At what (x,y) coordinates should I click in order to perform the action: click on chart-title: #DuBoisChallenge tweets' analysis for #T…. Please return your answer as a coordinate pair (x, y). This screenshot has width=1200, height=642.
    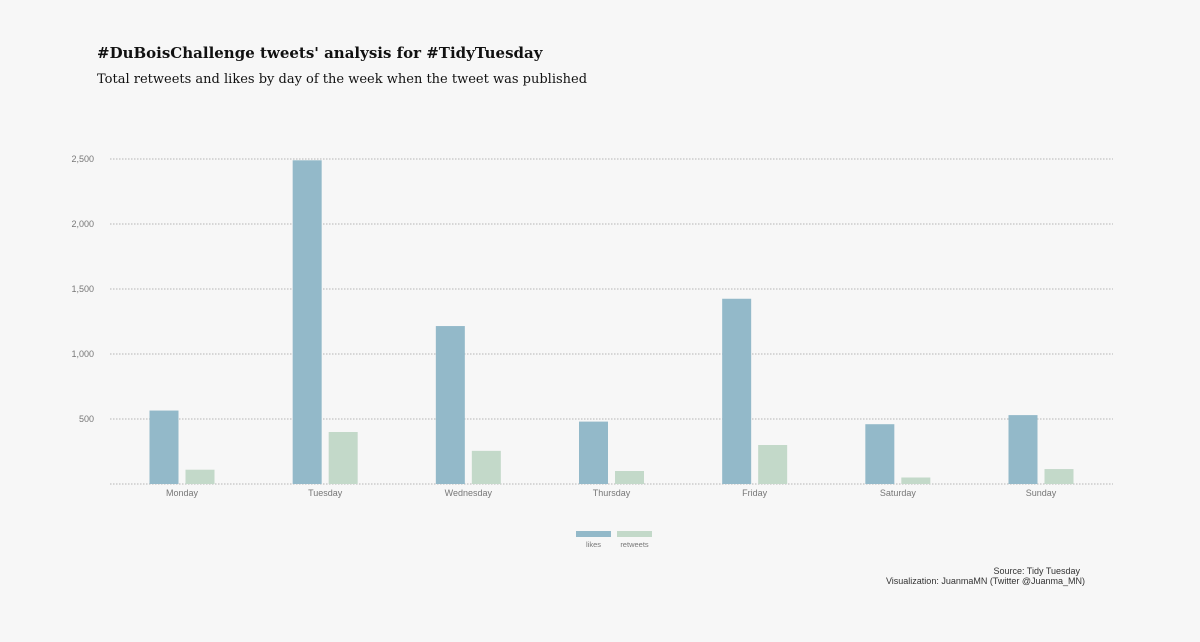
    Looking at the image, I should click on (320, 53).